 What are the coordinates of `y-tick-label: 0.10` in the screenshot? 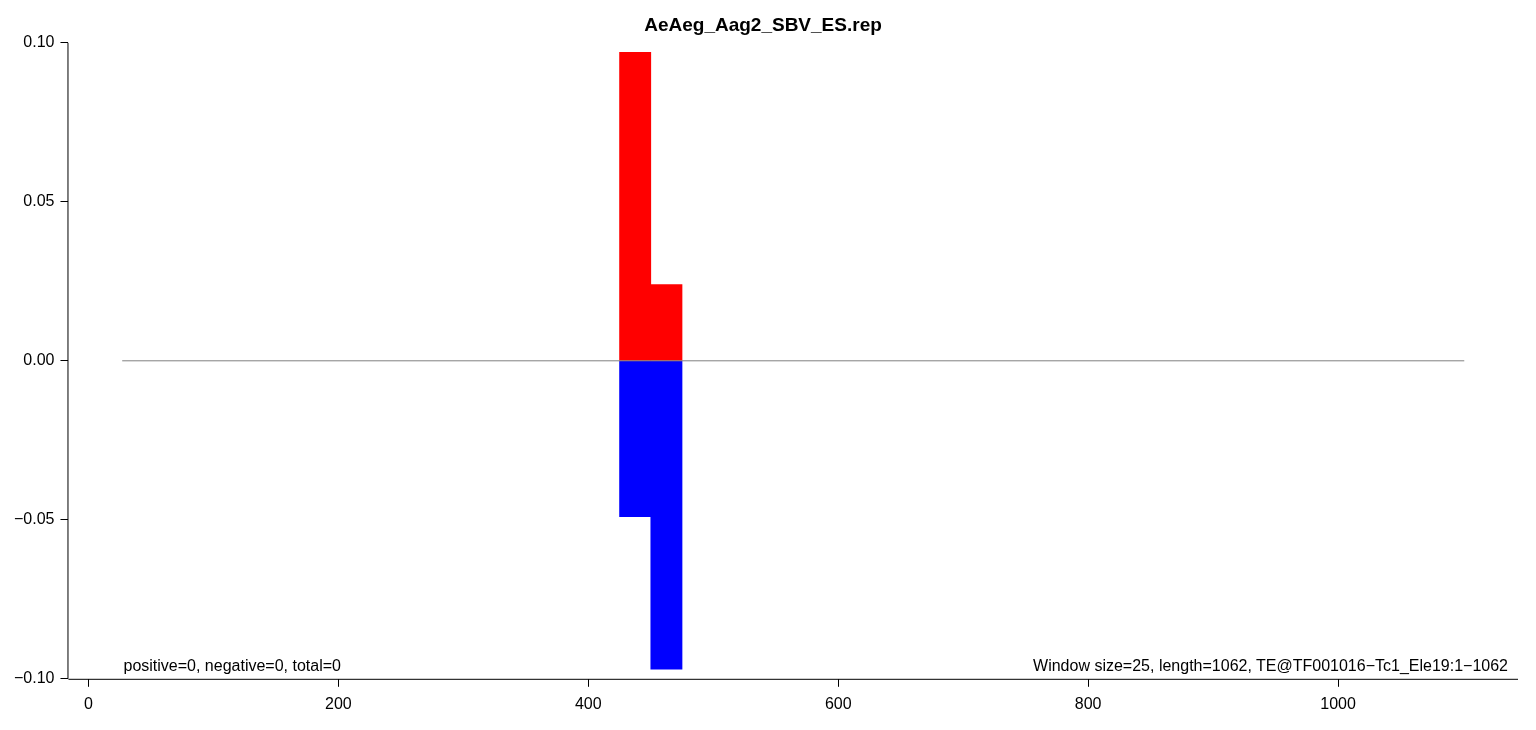 It's located at (39, 42).